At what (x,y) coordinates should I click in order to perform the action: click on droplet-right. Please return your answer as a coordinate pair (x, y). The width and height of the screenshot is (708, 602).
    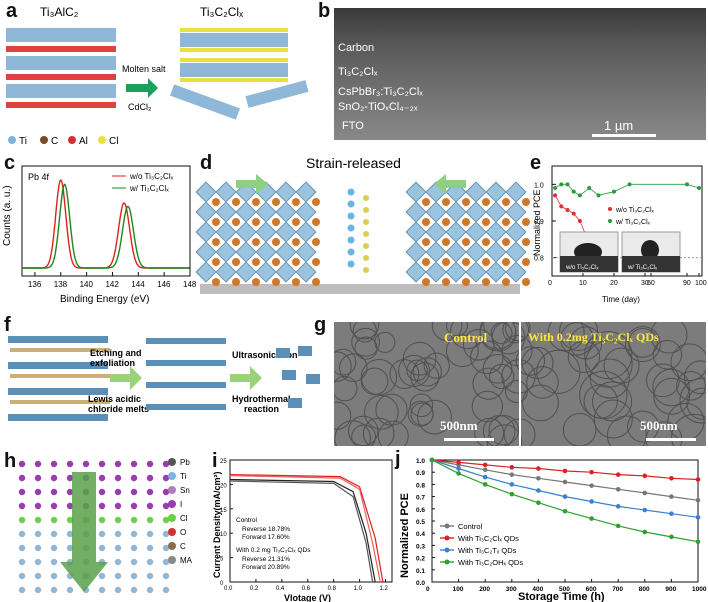
    Looking at the image, I should click on (650, 250).